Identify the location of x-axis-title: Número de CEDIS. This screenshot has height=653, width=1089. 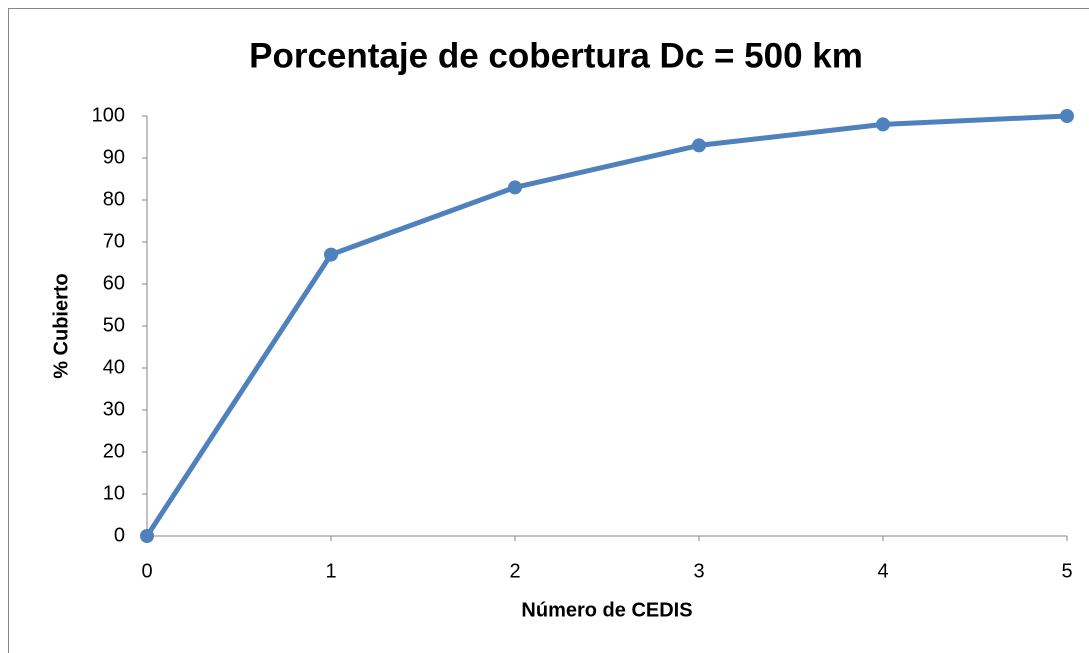
(606, 610).